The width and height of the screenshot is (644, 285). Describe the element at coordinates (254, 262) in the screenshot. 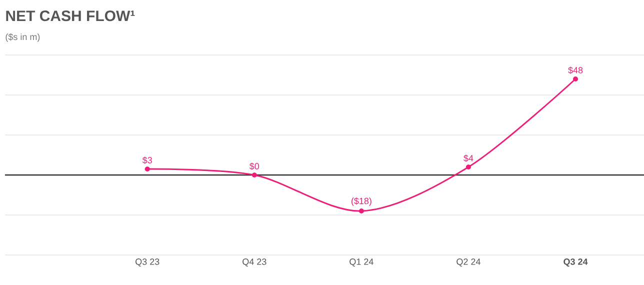

I see `x-tick-label: Q4 23` at that location.